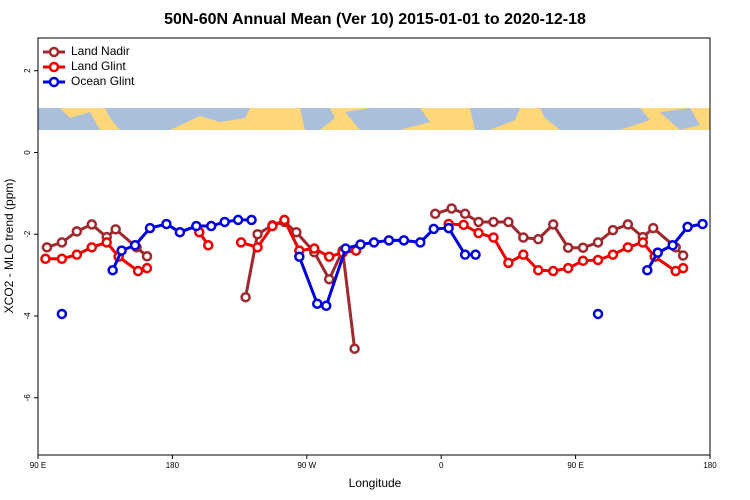  Describe the element at coordinates (441, 465) in the screenshot. I see `x-tick-label: 0` at that location.